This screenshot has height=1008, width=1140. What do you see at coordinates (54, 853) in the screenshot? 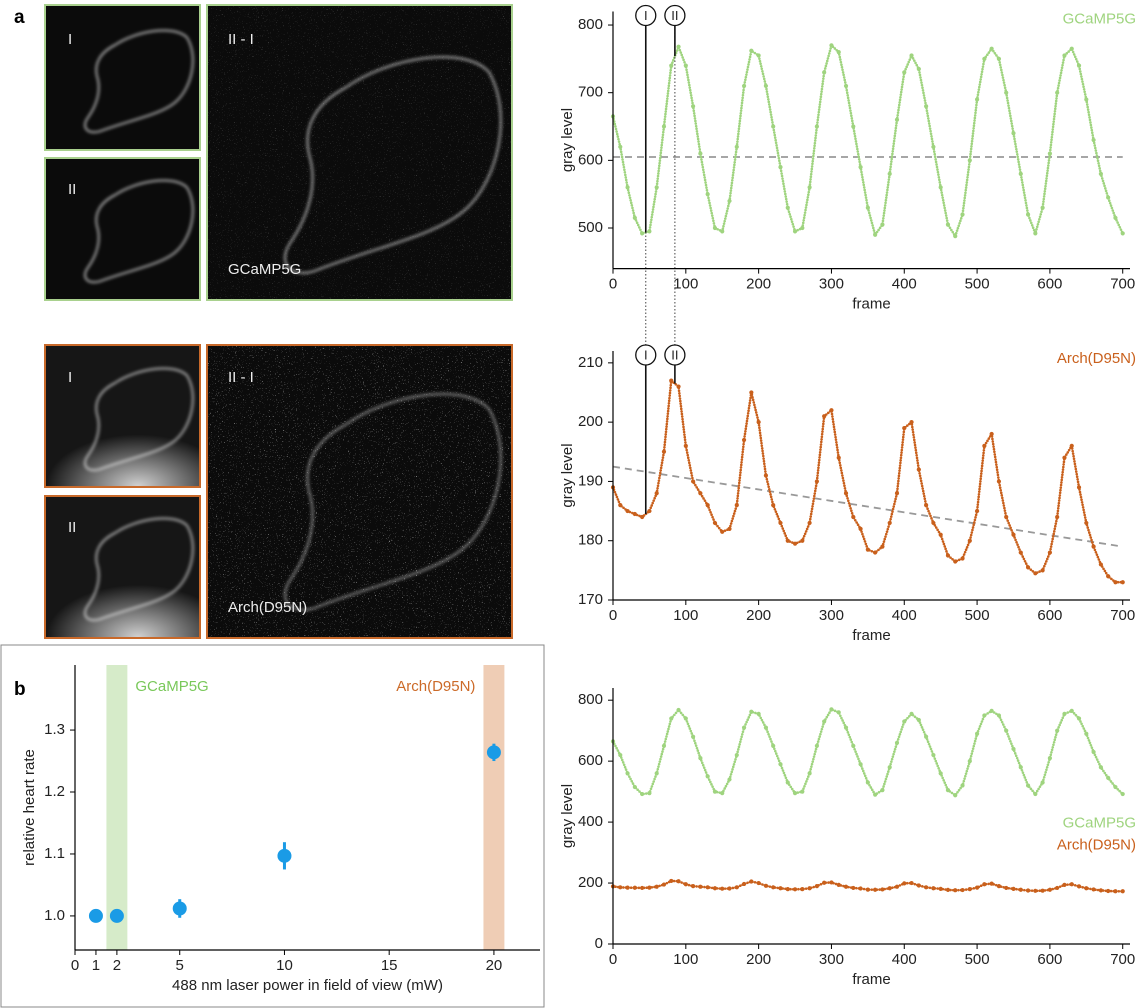
I see `y-tick-label: 1.1` at bounding box center [54, 853].